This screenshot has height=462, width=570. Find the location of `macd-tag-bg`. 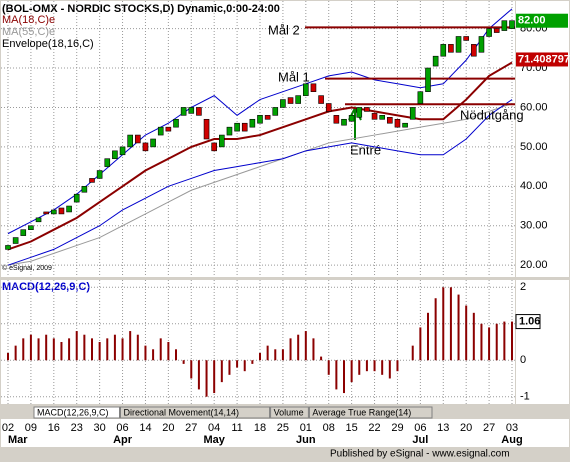

macd-tag-bg is located at coordinates (528, 322).